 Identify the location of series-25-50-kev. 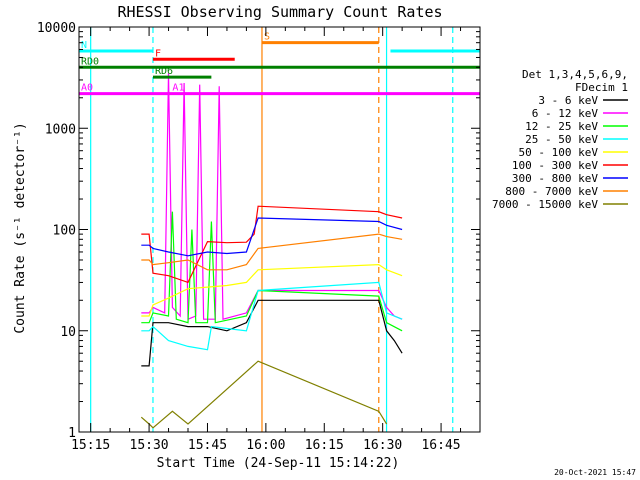
(272, 316).